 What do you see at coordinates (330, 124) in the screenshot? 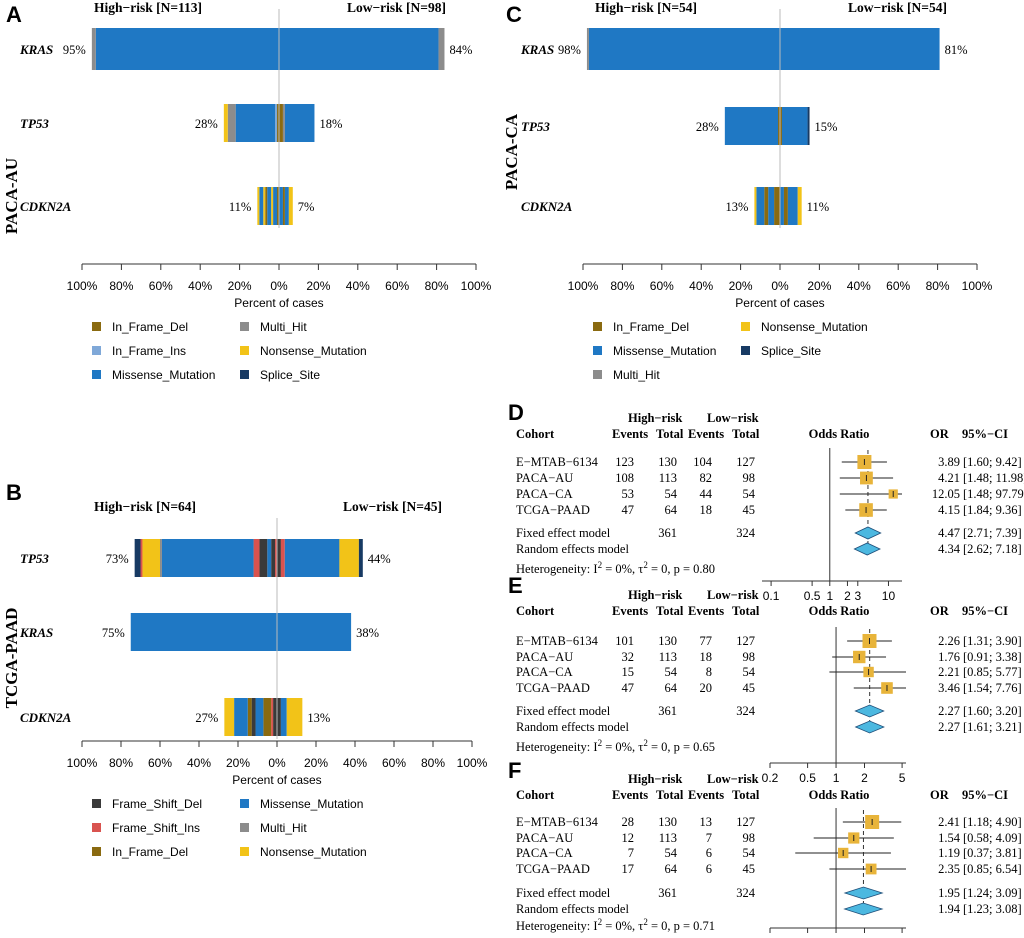
I see `low-risk-percent: 18%` at bounding box center [330, 124].